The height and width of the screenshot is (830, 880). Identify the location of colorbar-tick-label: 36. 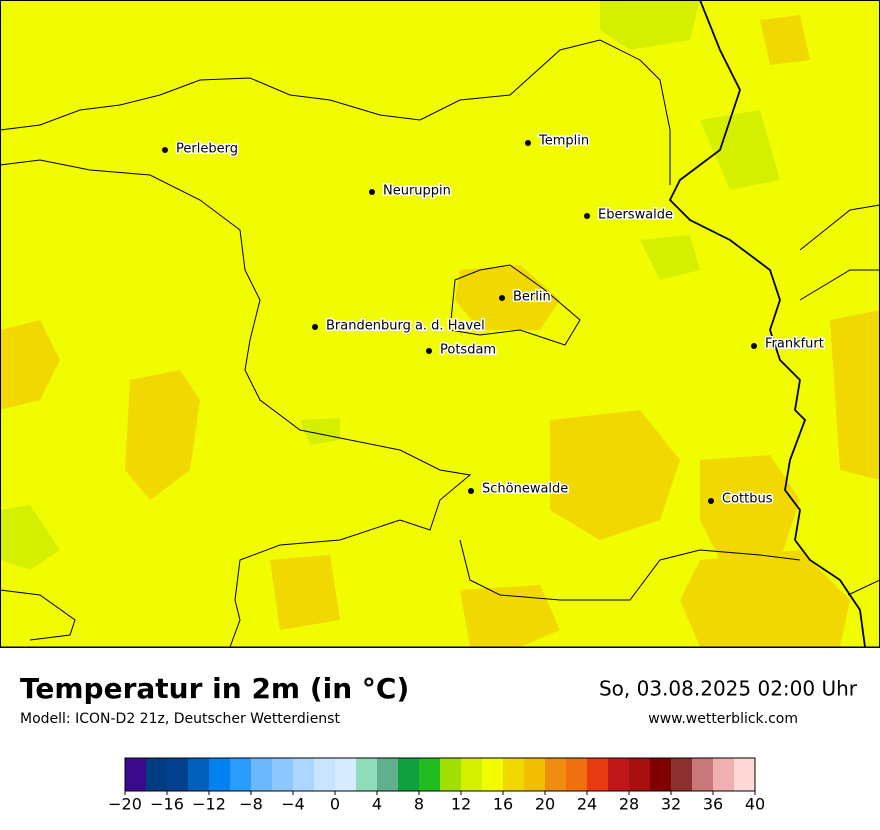
(713, 804).